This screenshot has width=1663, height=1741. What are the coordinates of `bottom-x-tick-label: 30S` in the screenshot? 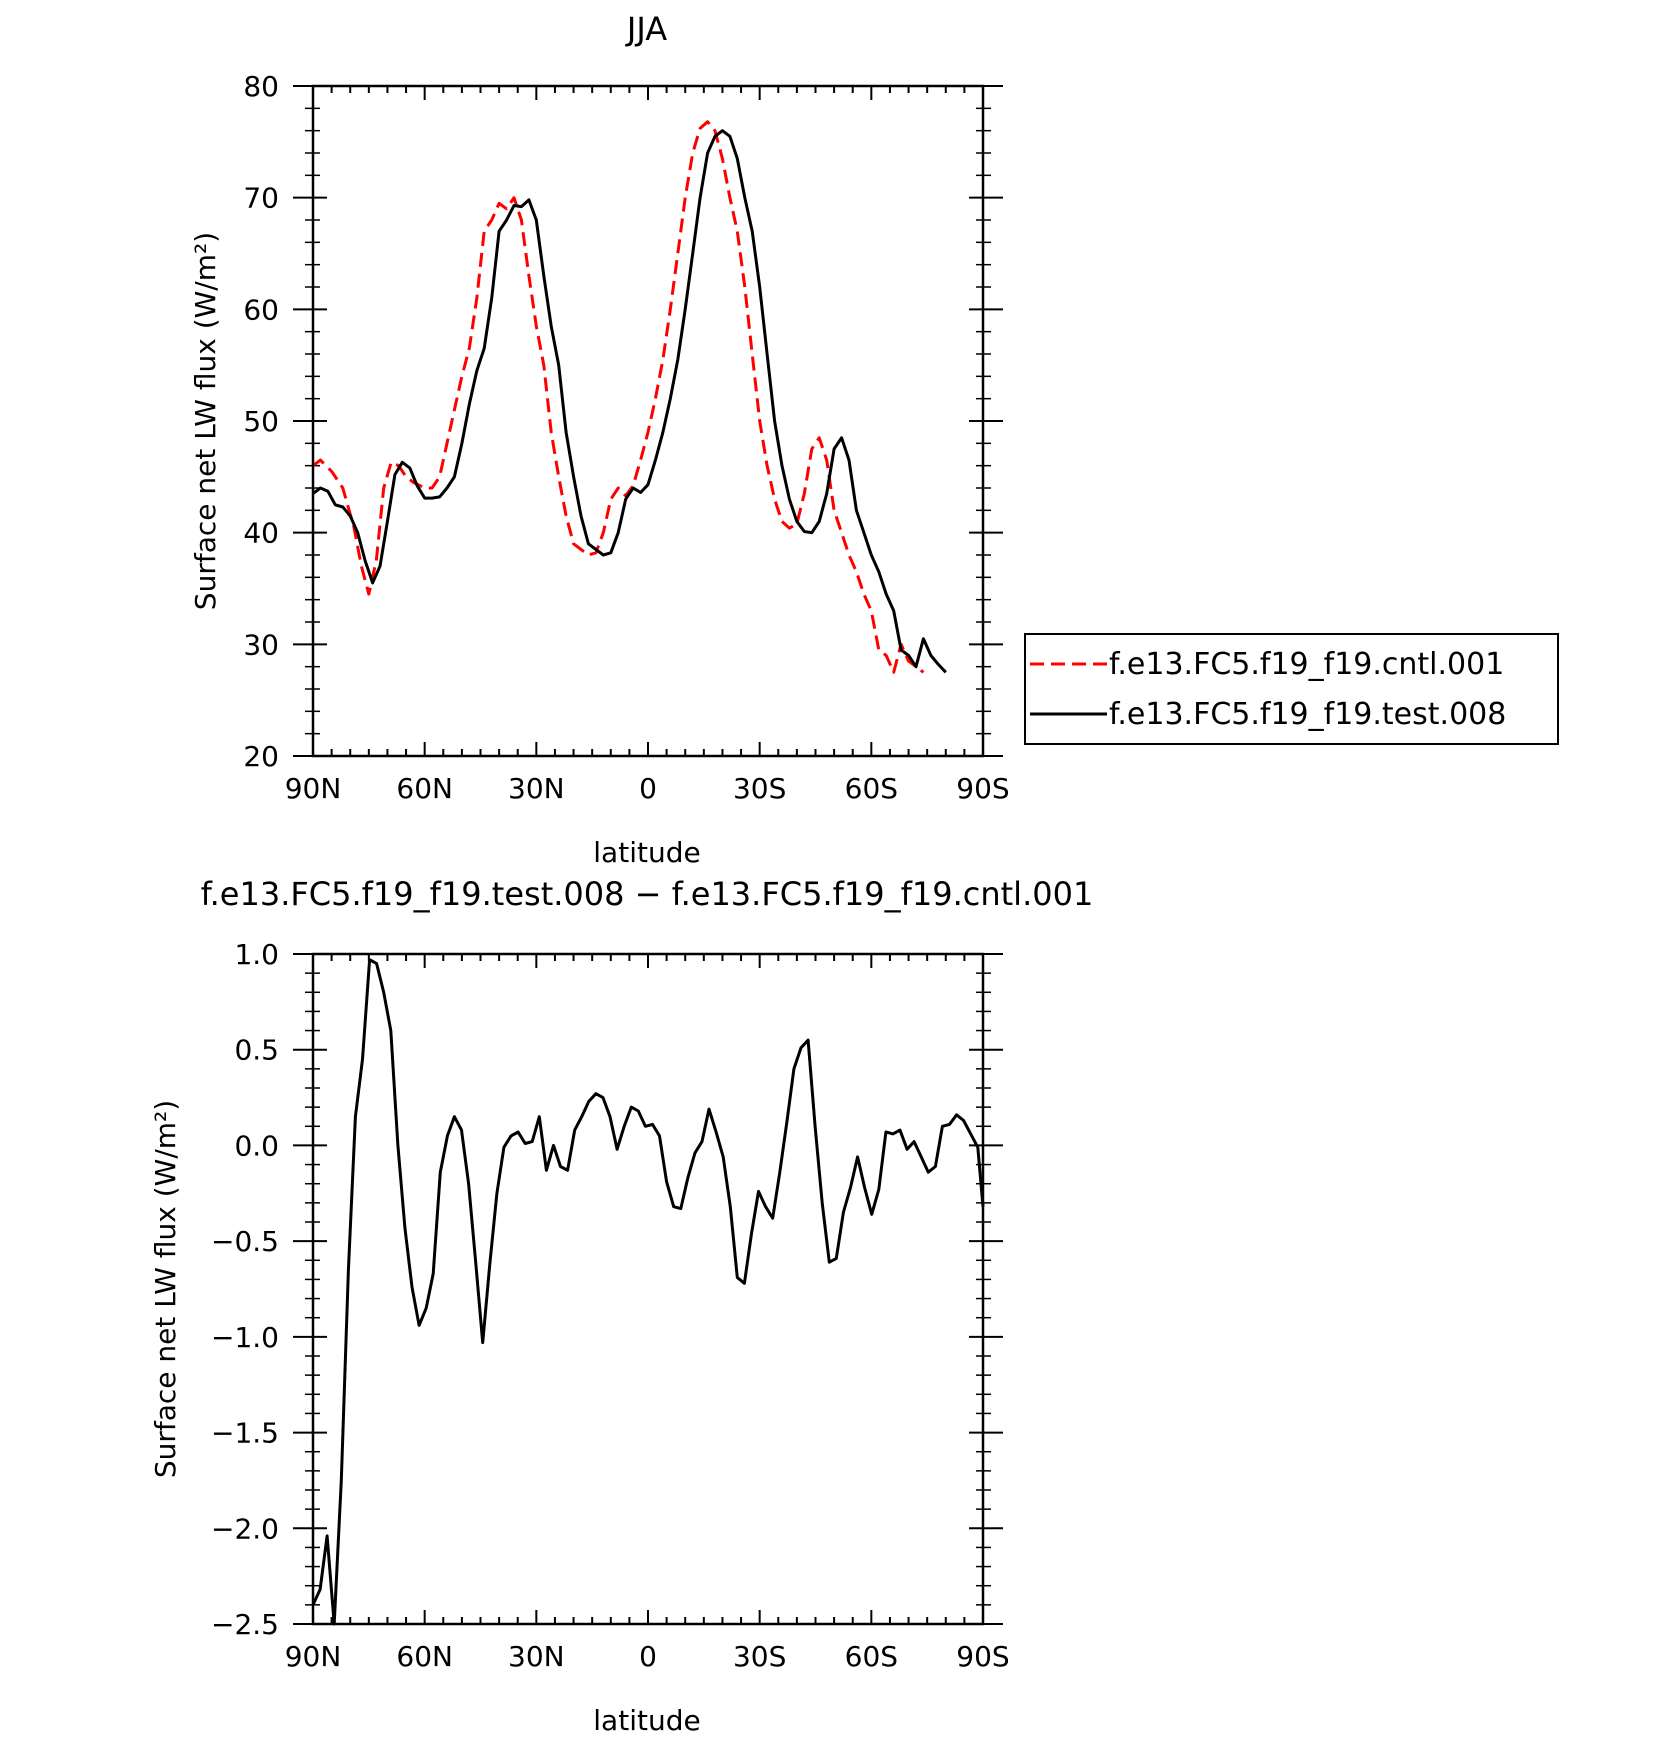 It's located at (759, 1656).